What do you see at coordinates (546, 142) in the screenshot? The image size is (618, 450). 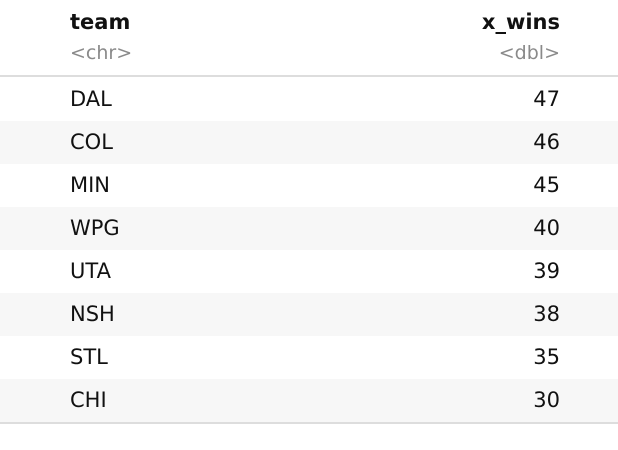 I see `table-cell: 46` at bounding box center [546, 142].